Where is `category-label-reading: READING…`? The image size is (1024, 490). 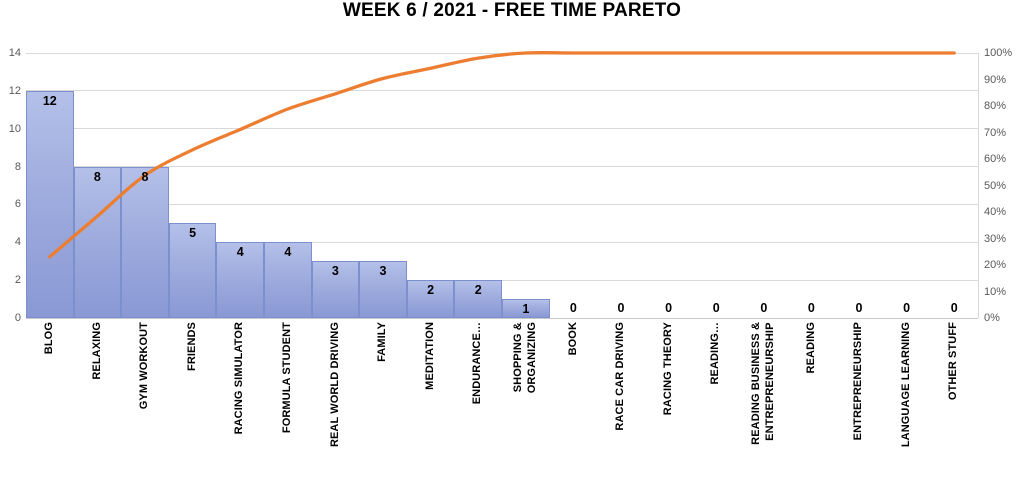
category-label-reading: READING… is located at coordinates (715, 353).